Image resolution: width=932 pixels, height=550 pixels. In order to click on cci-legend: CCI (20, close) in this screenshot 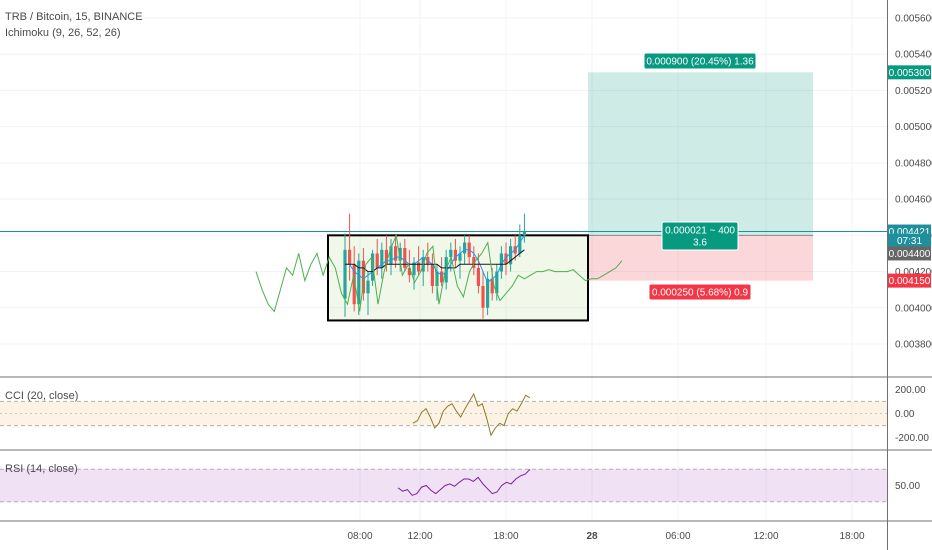, I will do `click(42, 396)`.